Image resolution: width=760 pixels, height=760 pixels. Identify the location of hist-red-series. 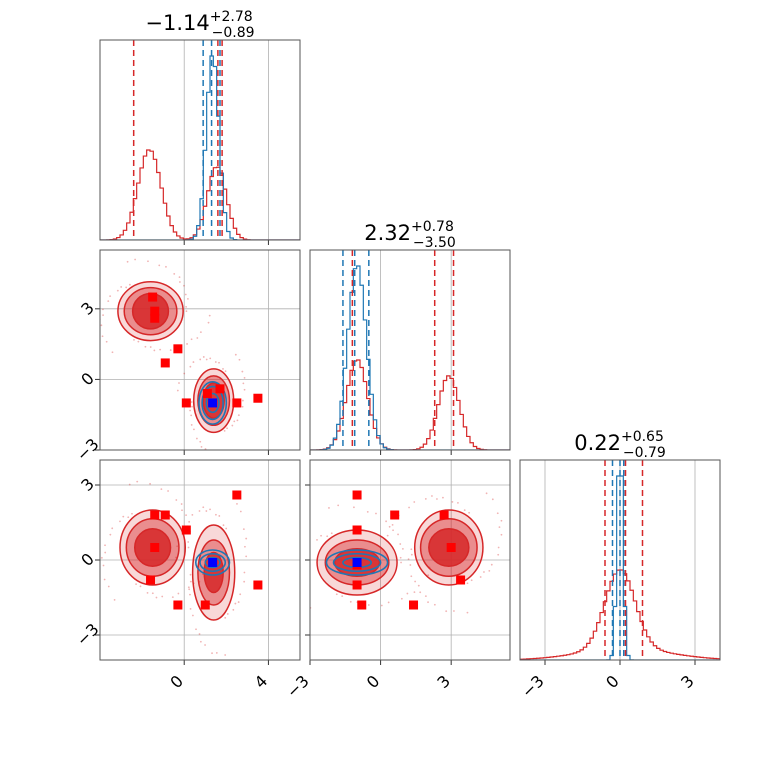
(200, 194).